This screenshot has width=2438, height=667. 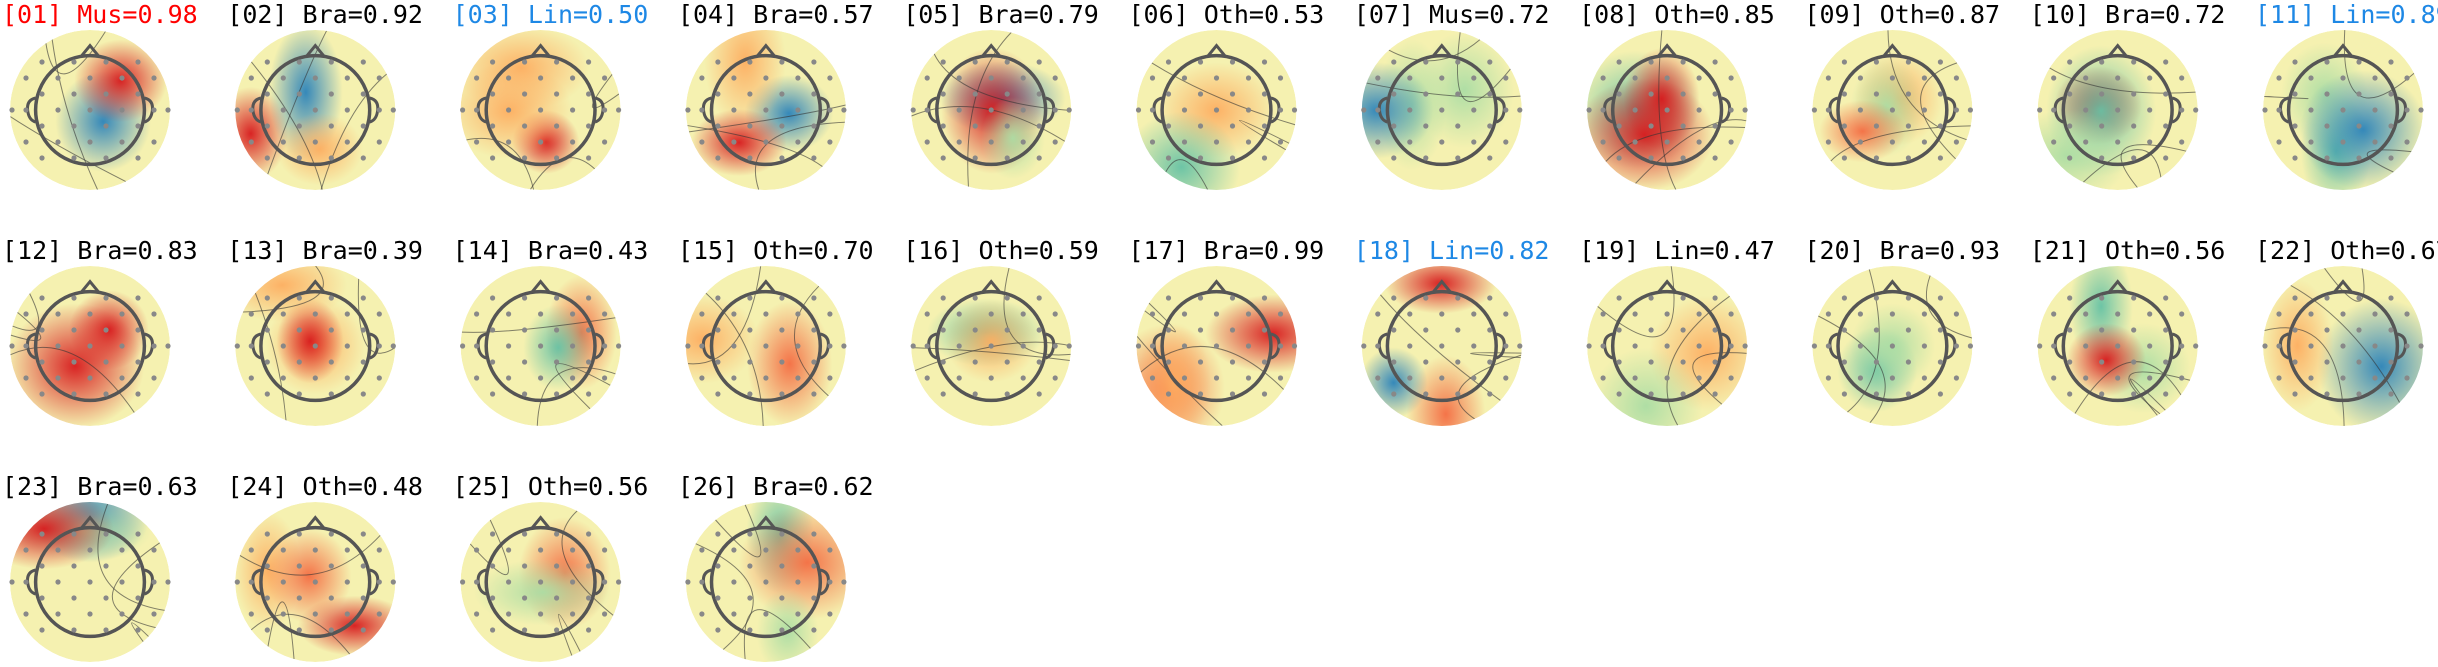 What do you see at coordinates (776, 14) in the screenshot?
I see `component-label: [04] Bra=0.57` at bounding box center [776, 14].